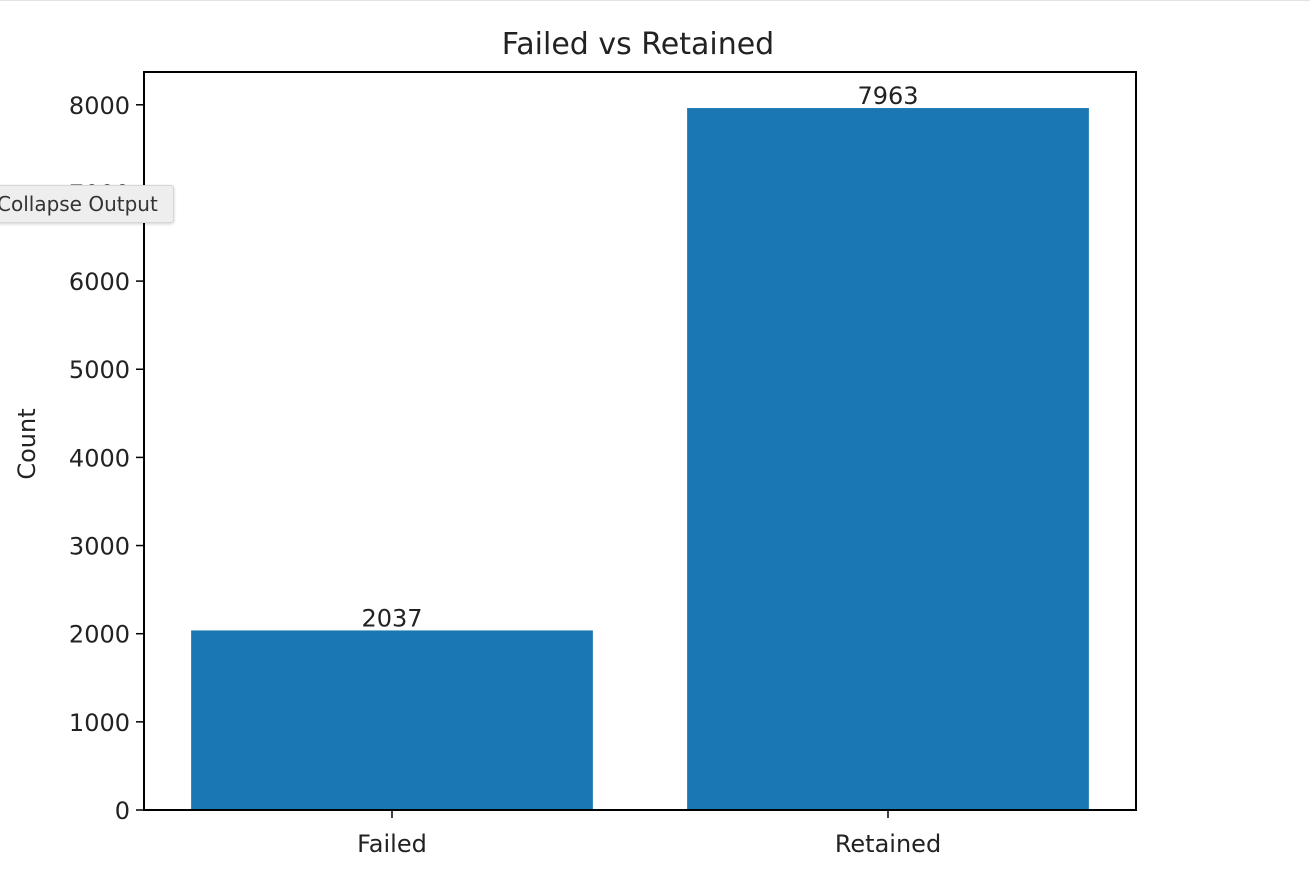 The image size is (1310, 880). Describe the element at coordinates (99, 370) in the screenshot. I see `y-tick-label: 5000` at that location.